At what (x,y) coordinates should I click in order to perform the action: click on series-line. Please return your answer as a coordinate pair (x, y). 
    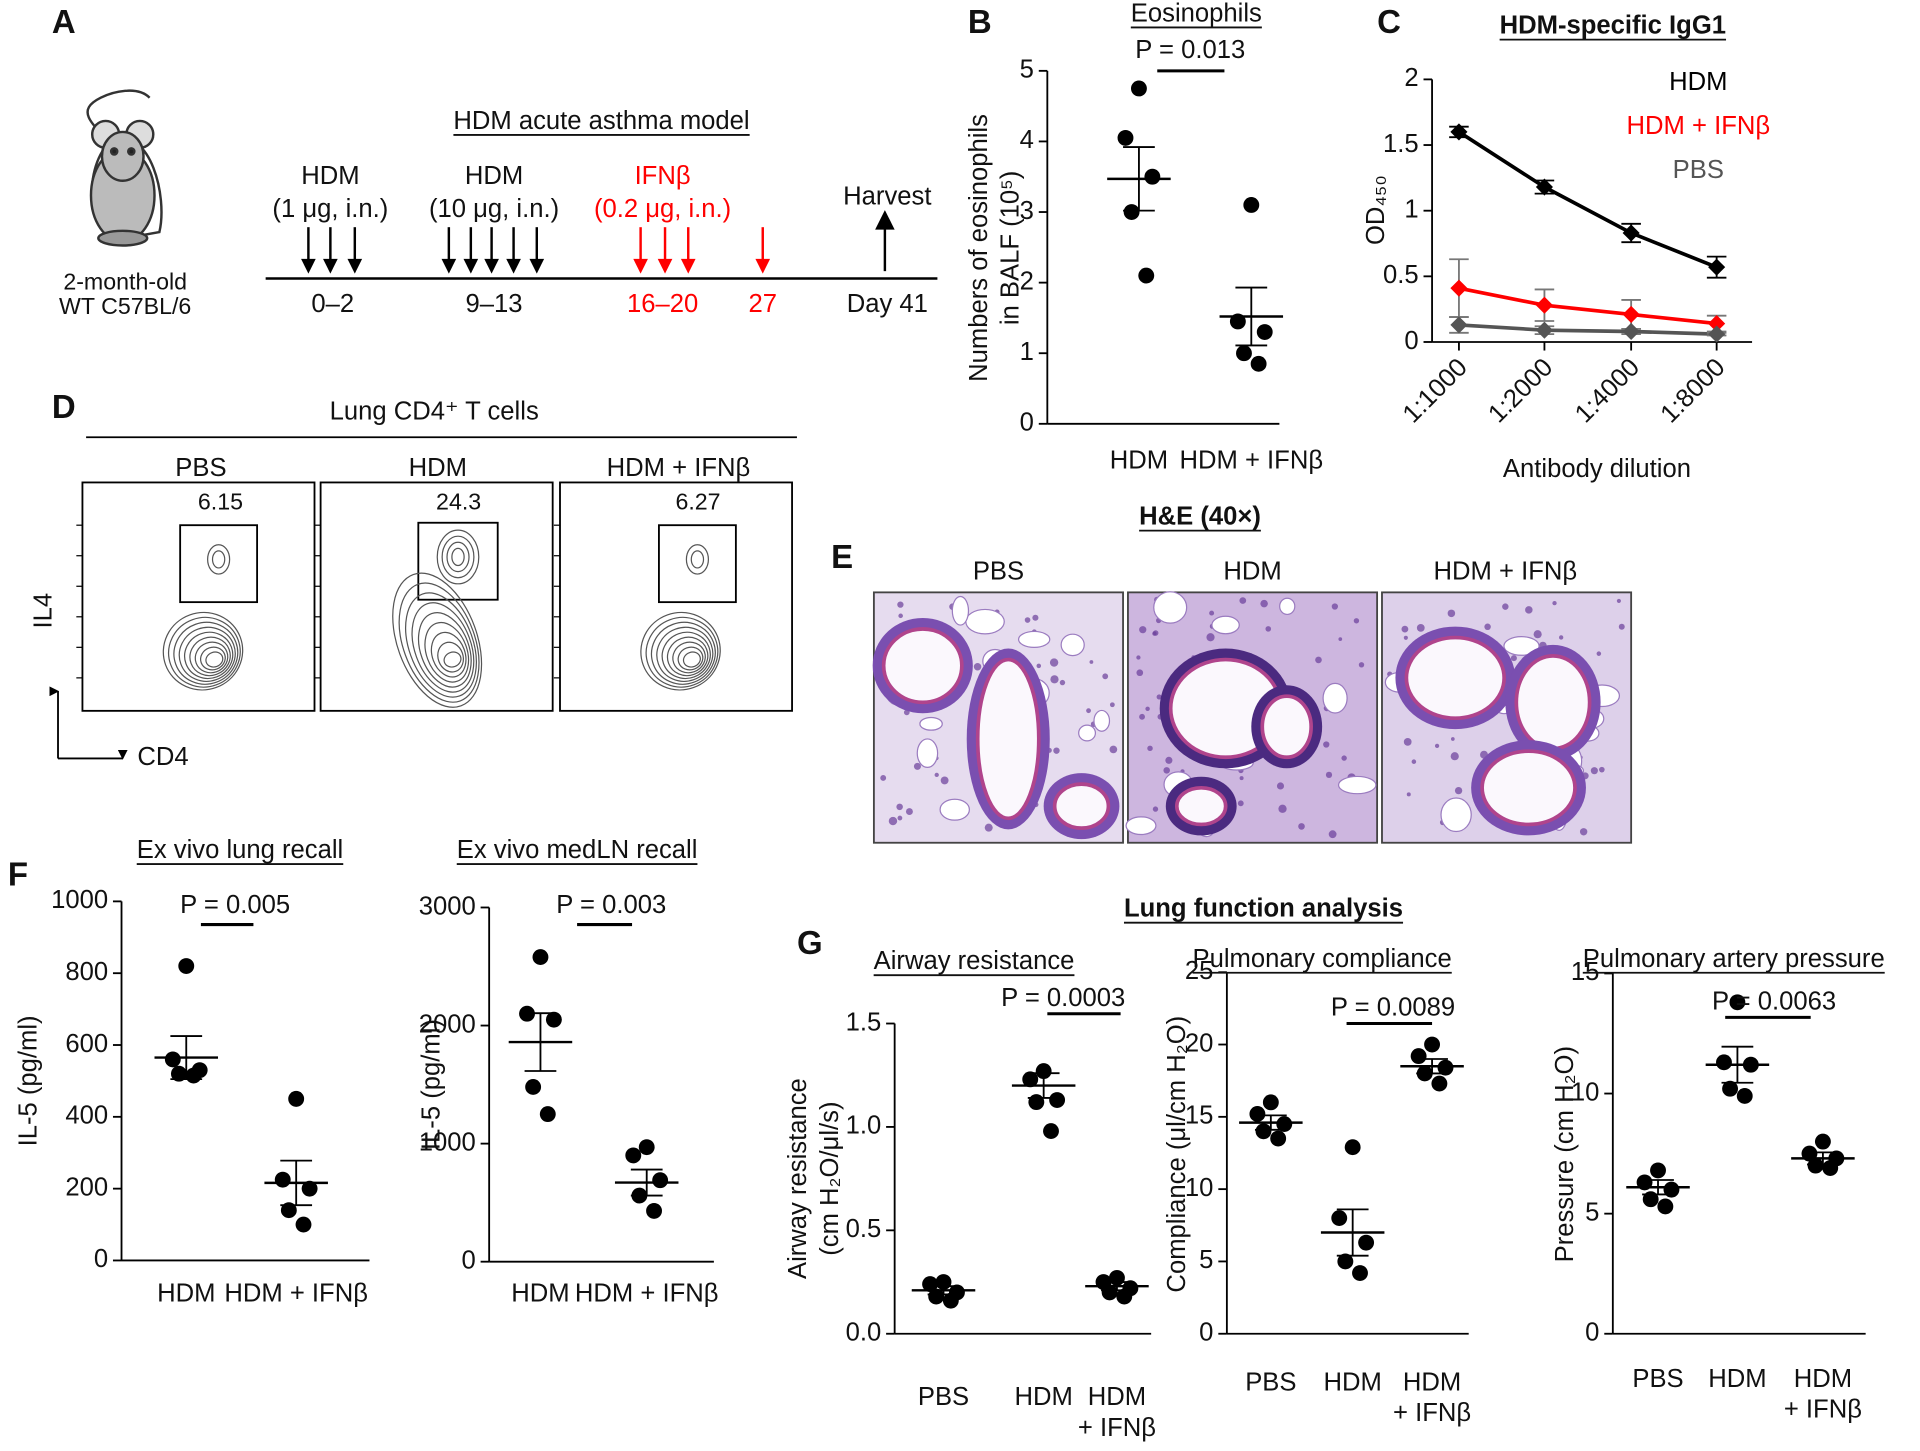
    Looking at the image, I should click on (1587, 306).